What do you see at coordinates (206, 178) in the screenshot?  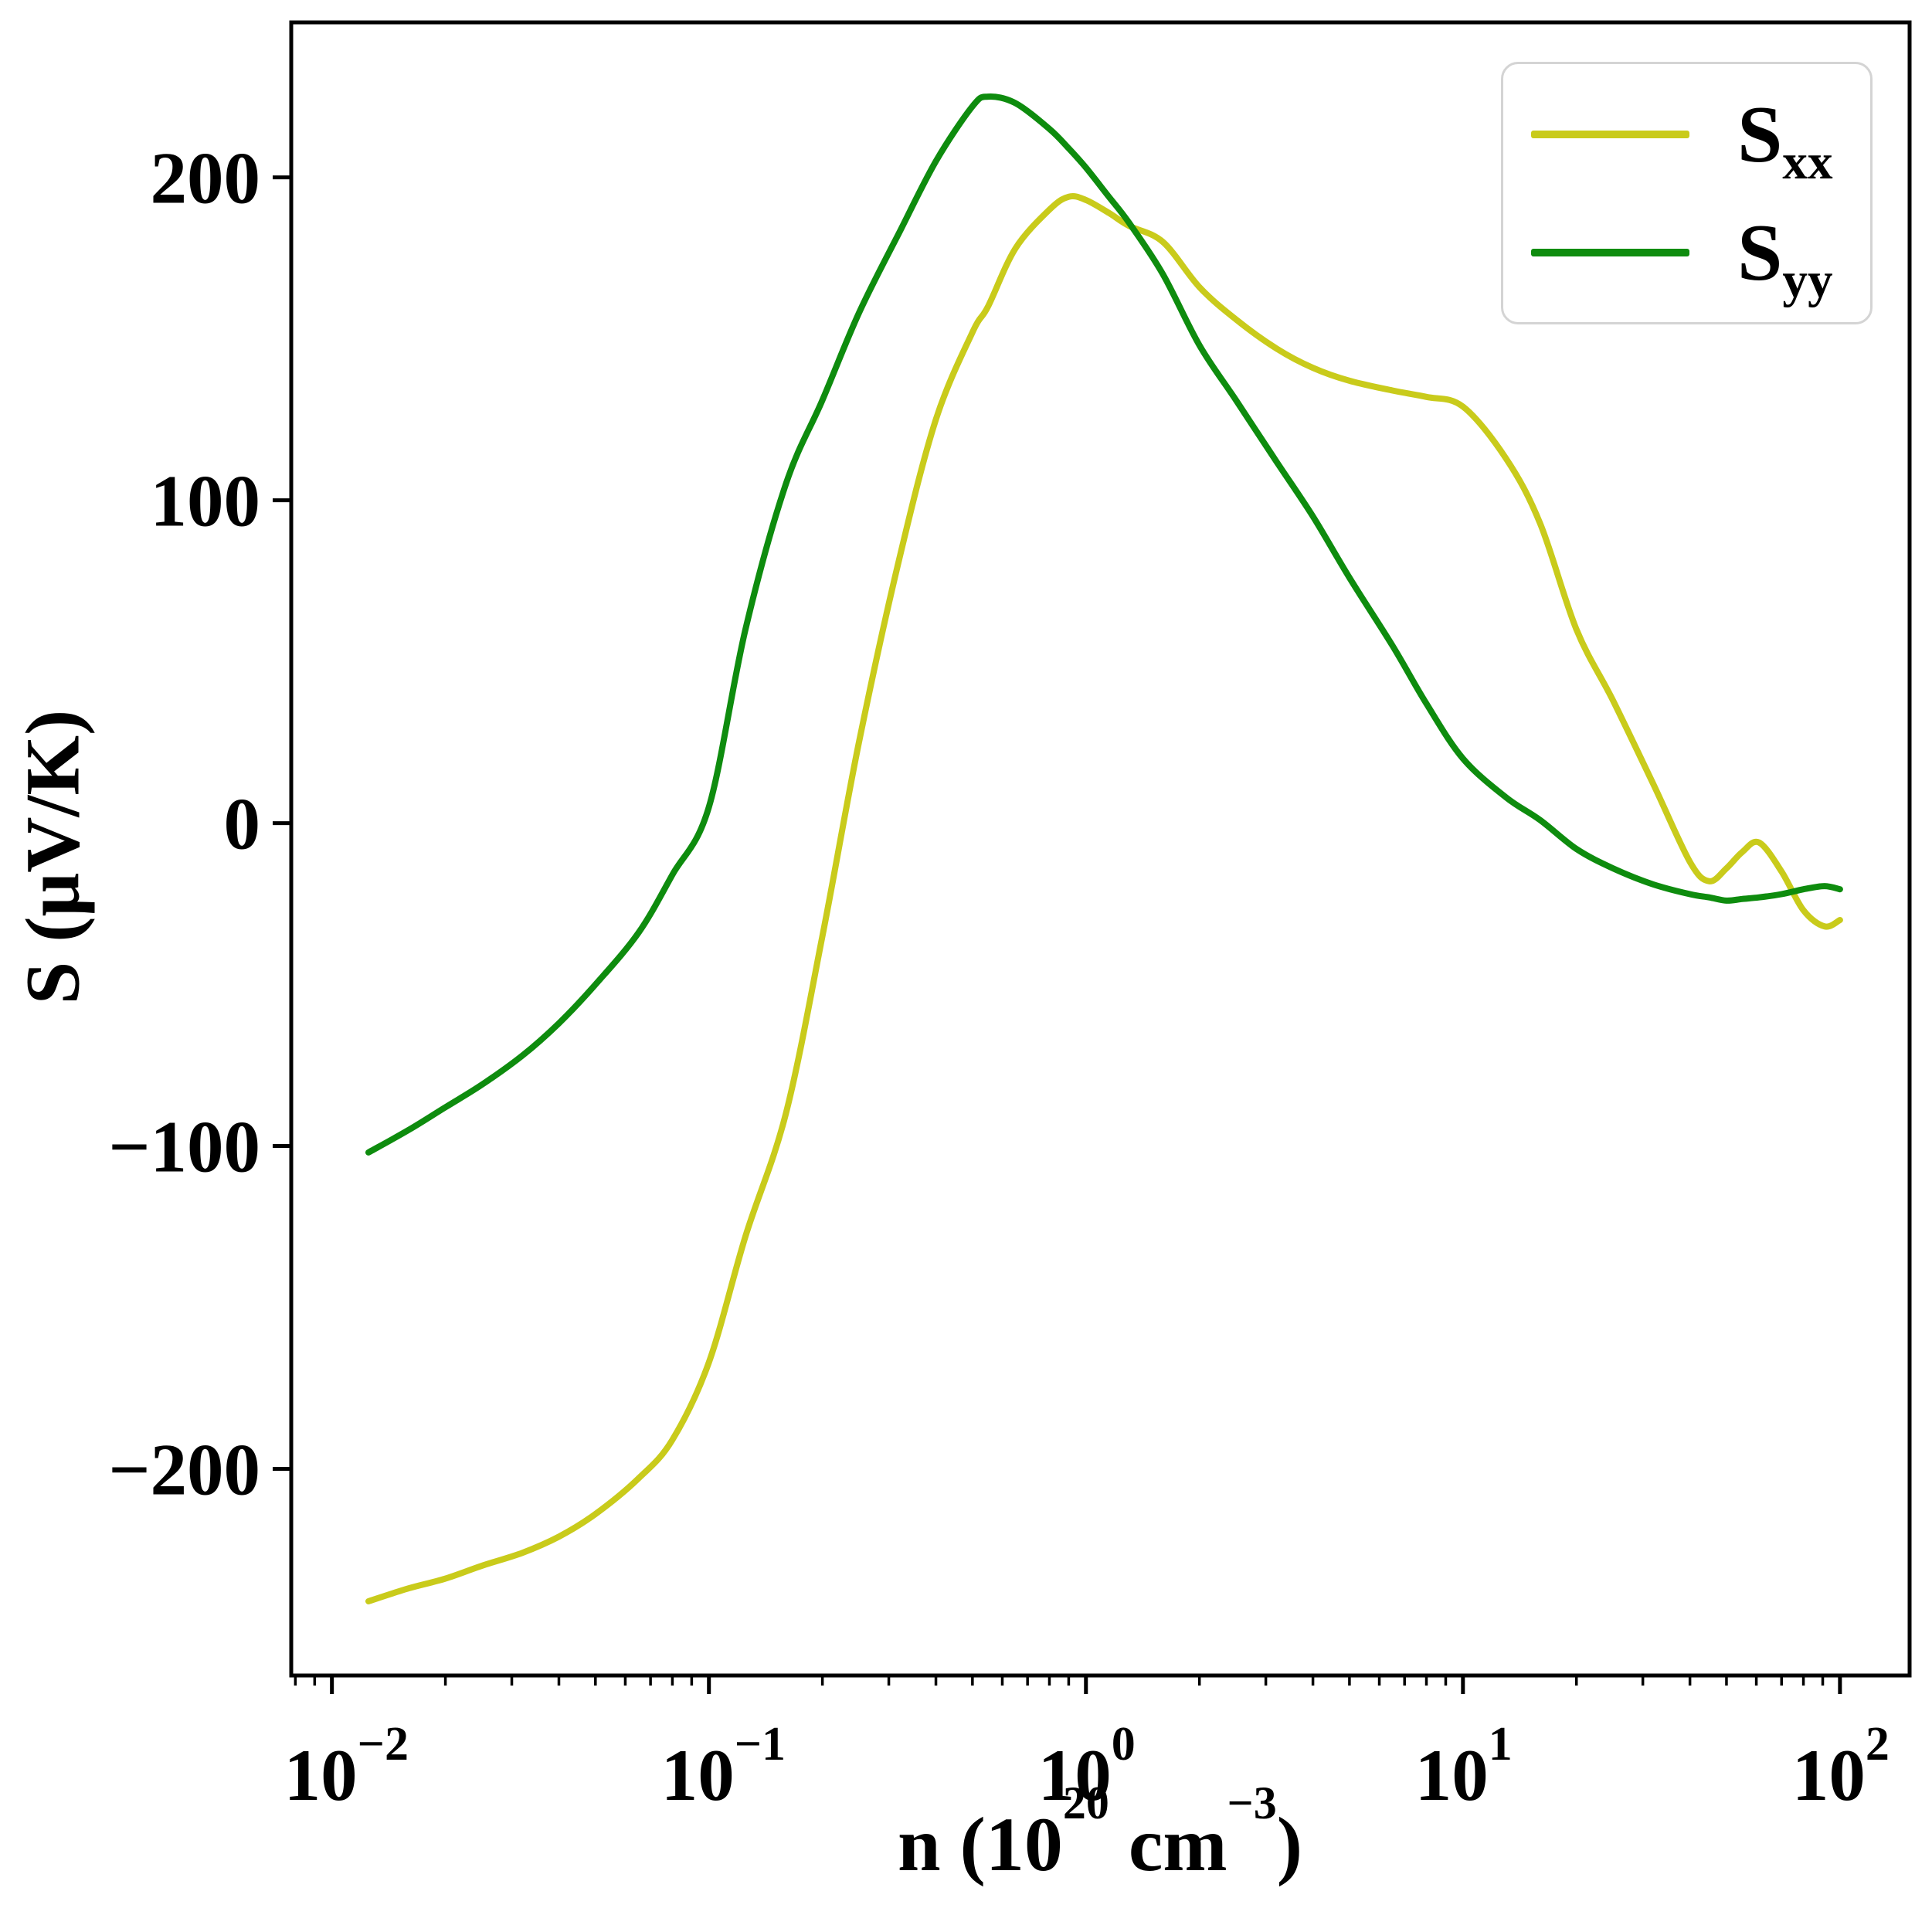 I see `y-tick-label: 200` at bounding box center [206, 178].